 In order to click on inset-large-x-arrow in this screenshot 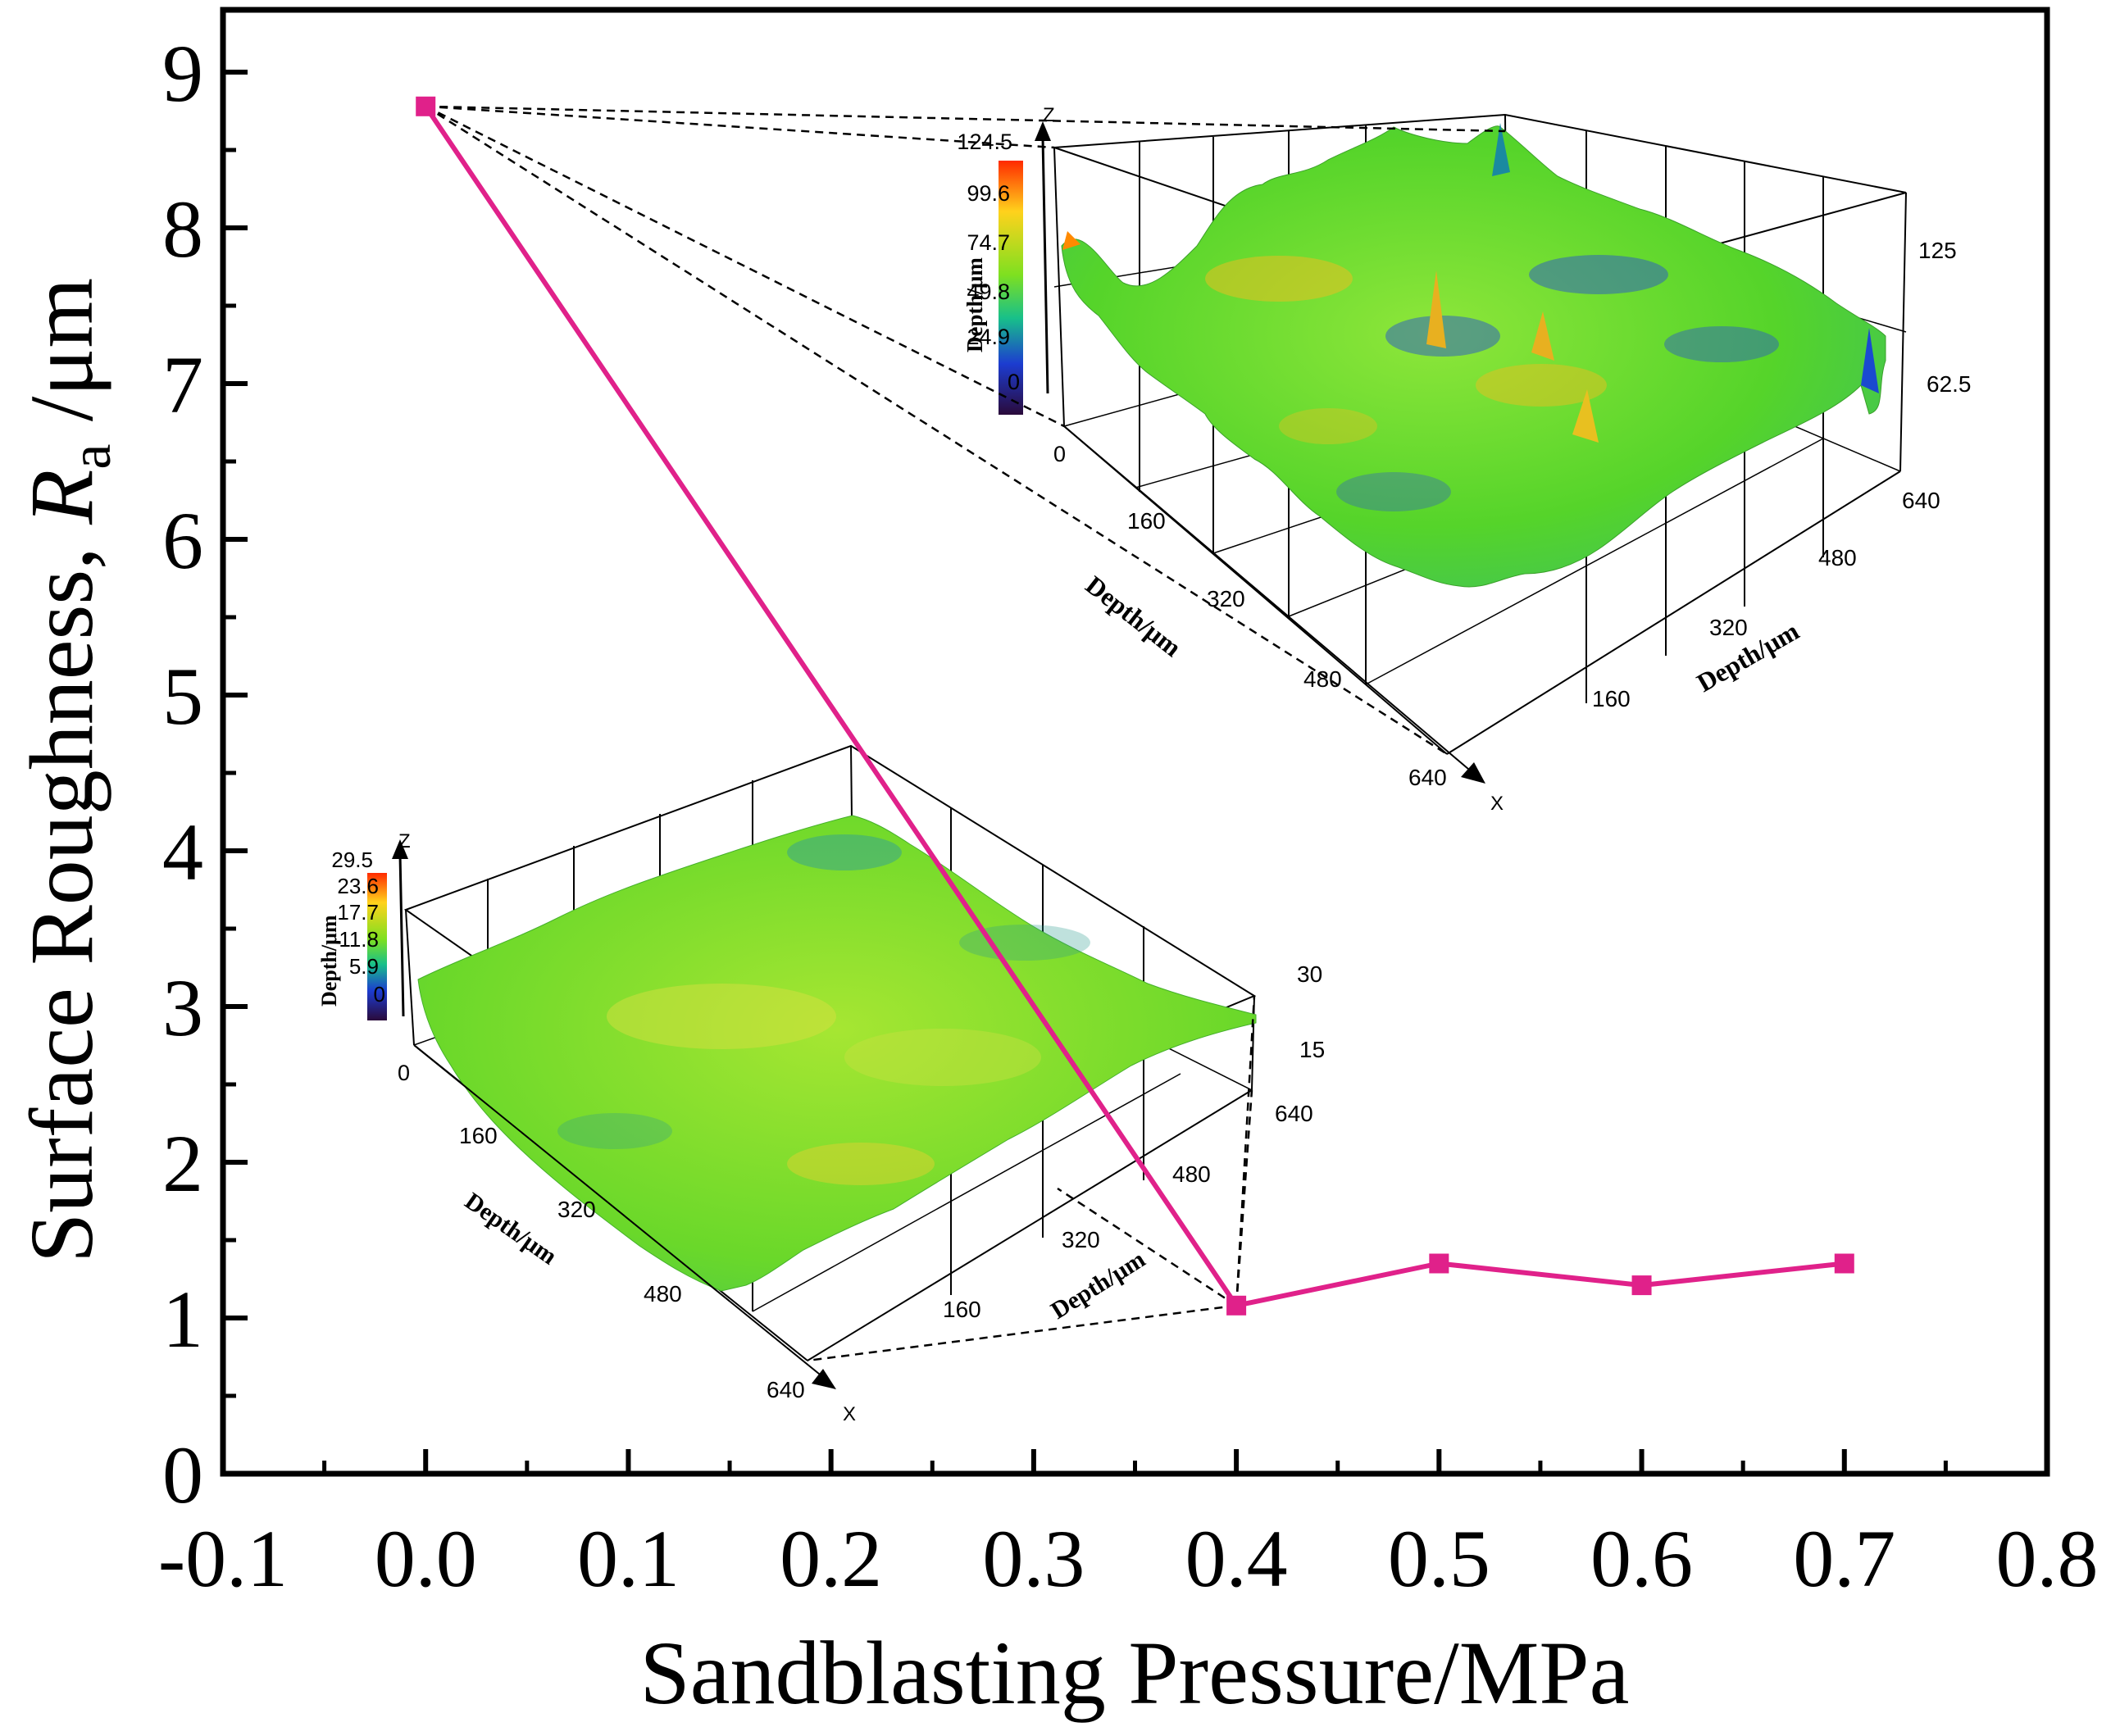, I will do `click(1272, 602)`.